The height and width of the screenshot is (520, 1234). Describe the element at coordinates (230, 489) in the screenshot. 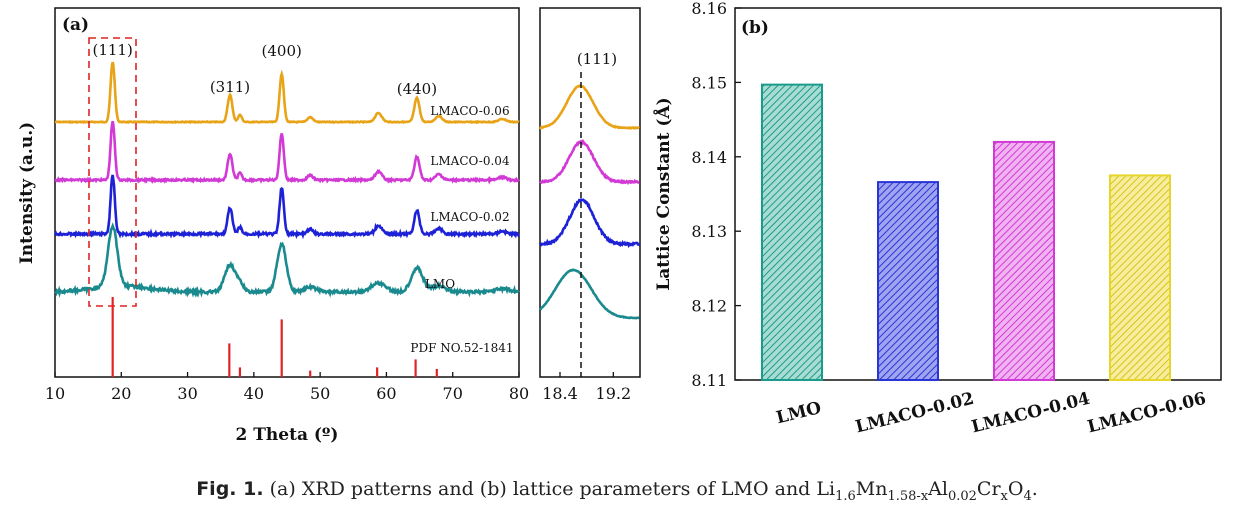

I see `caption-prefix: Fig. 1.` at that location.